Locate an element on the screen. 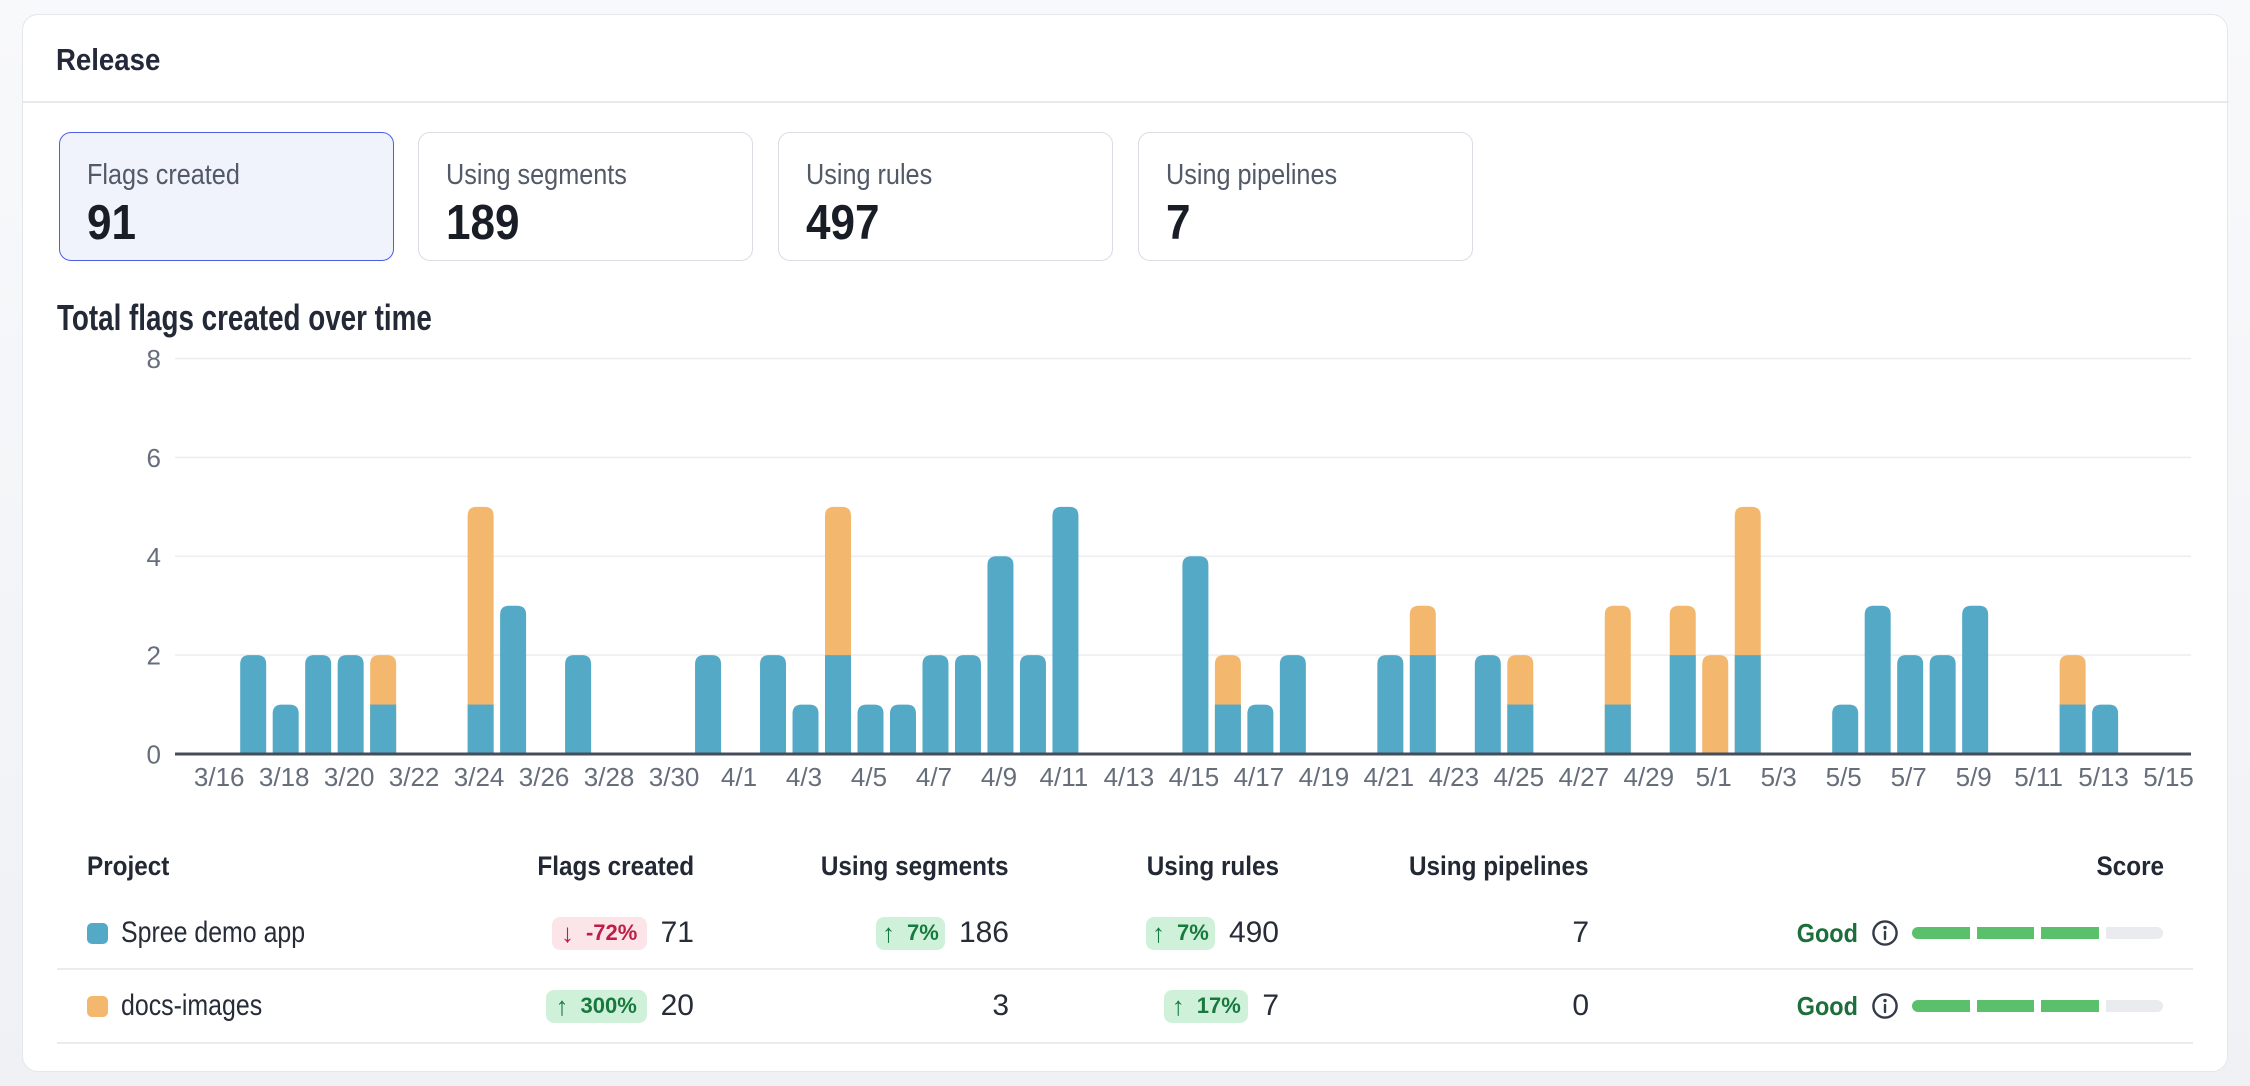  svg-text: 3/30 is located at coordinates (674, 777).